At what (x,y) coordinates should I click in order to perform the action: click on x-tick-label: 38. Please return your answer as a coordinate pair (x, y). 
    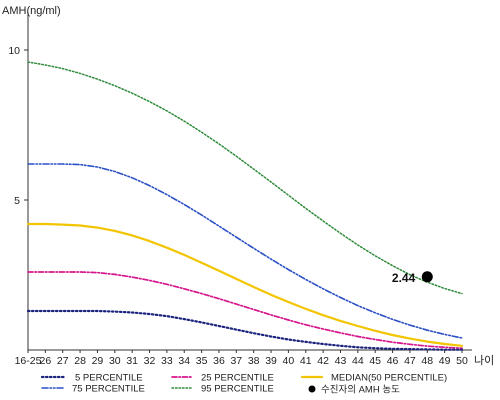
    Looking at the image, I should click on (254, 361).